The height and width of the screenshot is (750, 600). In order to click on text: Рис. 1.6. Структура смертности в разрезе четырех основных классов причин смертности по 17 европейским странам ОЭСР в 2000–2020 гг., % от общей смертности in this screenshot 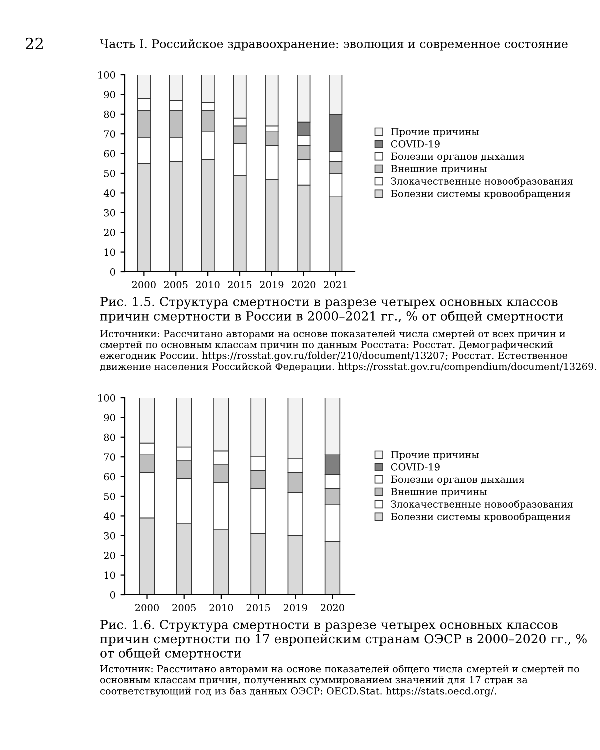, I will do `click(343, 640)`.